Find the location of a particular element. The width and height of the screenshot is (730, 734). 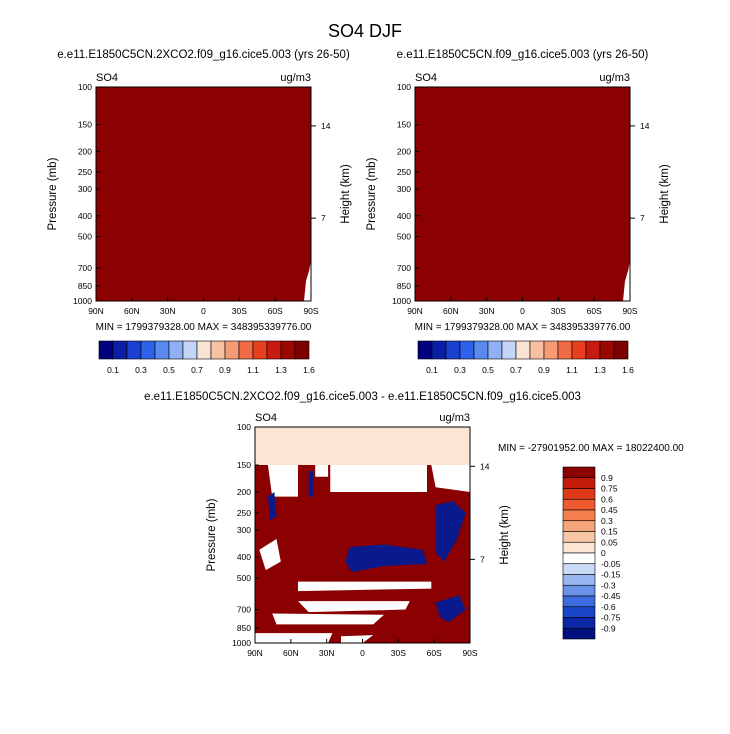

y-tick-label: 150 is located at coordinates (244, 465).